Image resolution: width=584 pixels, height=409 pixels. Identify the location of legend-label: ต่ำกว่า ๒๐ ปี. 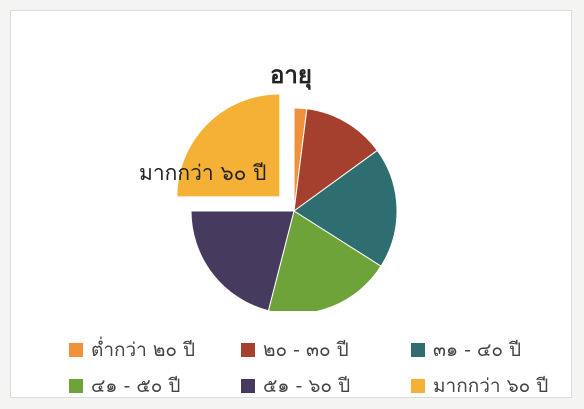
(143, 350).